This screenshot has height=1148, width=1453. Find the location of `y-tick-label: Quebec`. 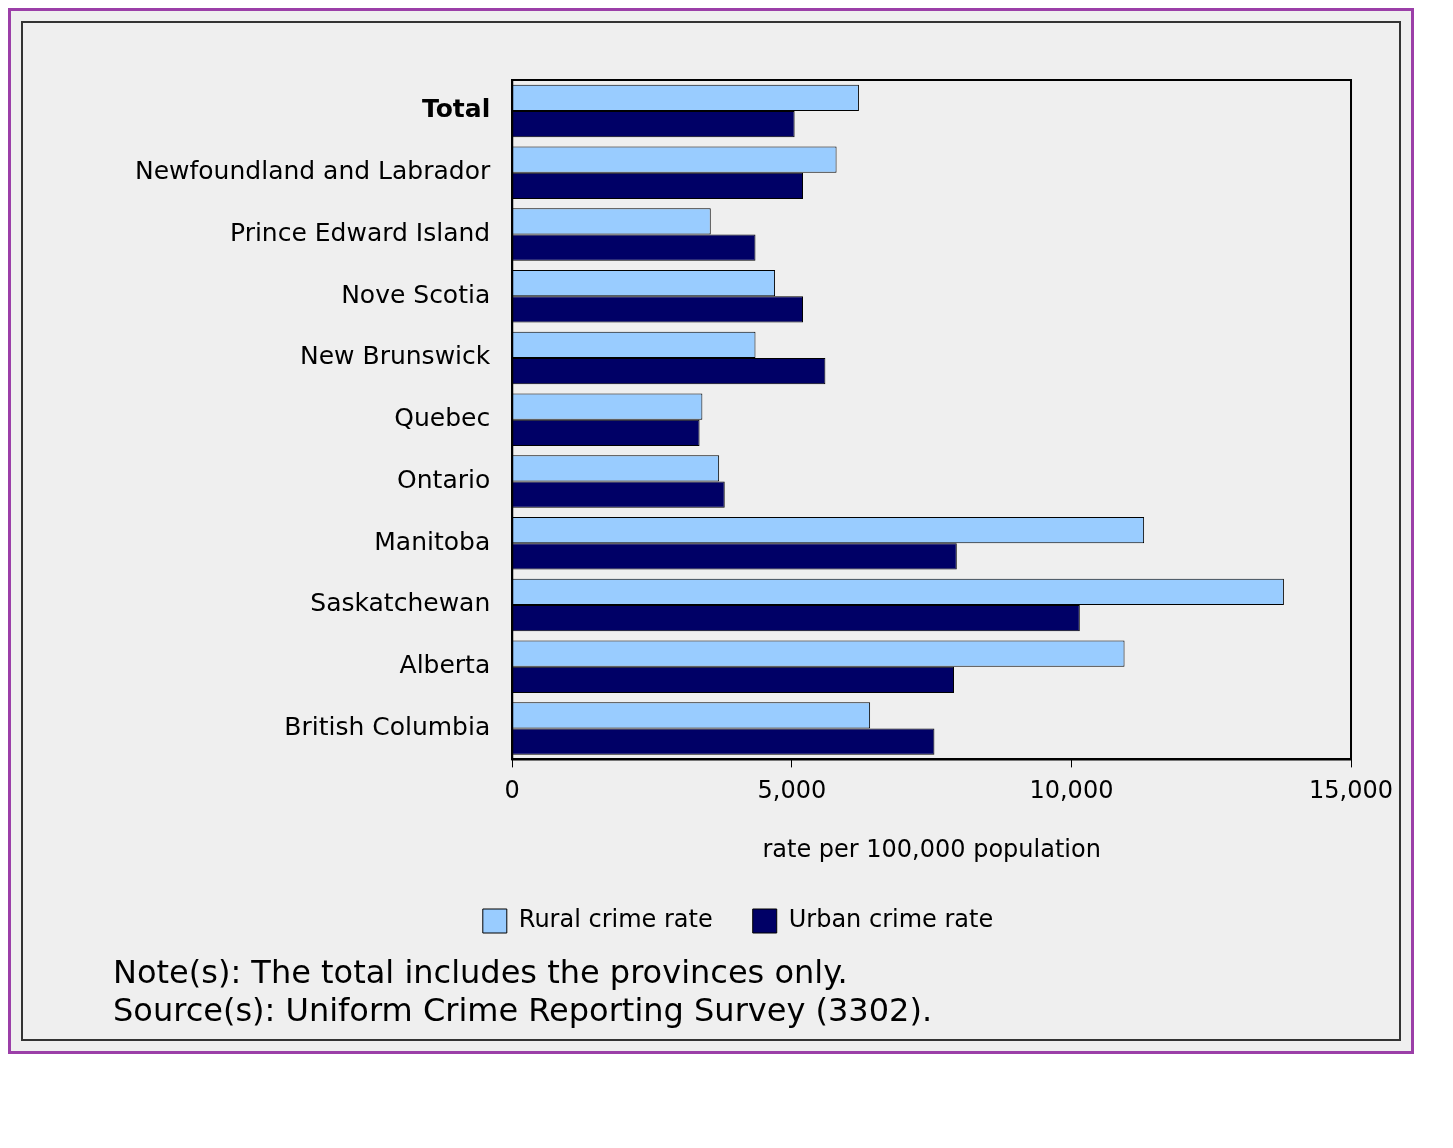

y-tick-label: Quebec is located at coordinates (442, 418).